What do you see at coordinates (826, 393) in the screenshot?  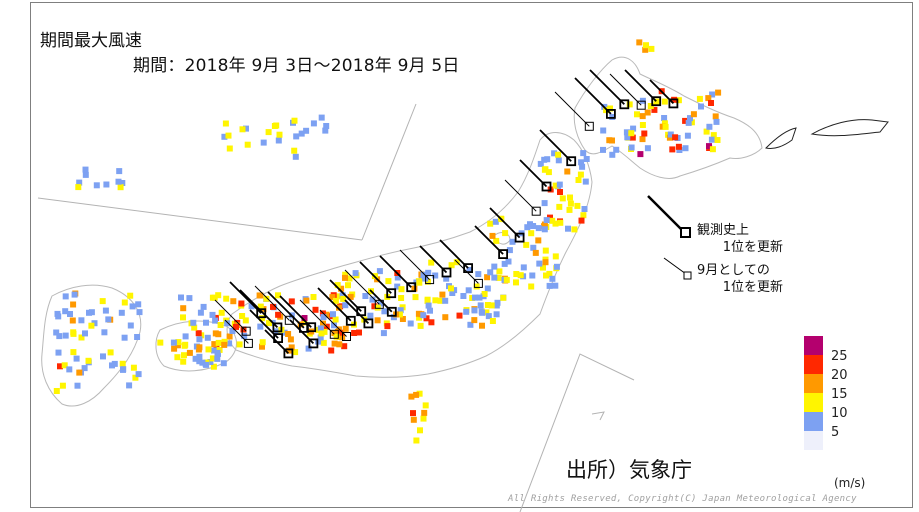 I see `wind-speed-legend: 25 20 15 10 5` at bounding box center [826, 393].